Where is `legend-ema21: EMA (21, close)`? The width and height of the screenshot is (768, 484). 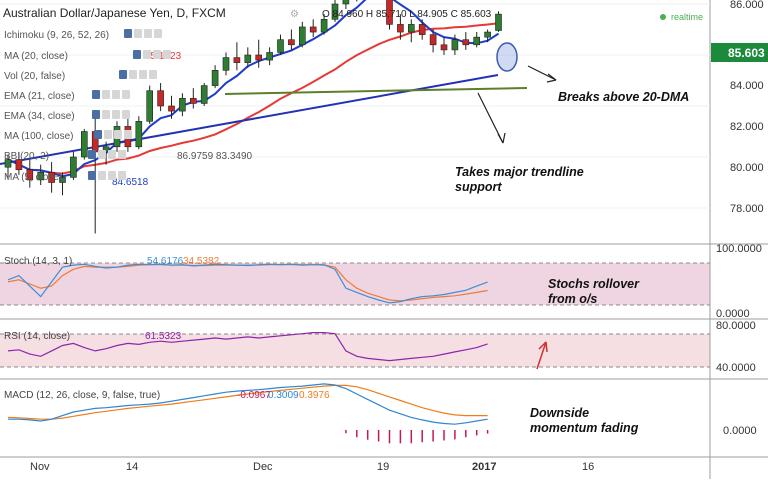
legend-ema21: EMA (21, close) is located at coordinates (39, 96).